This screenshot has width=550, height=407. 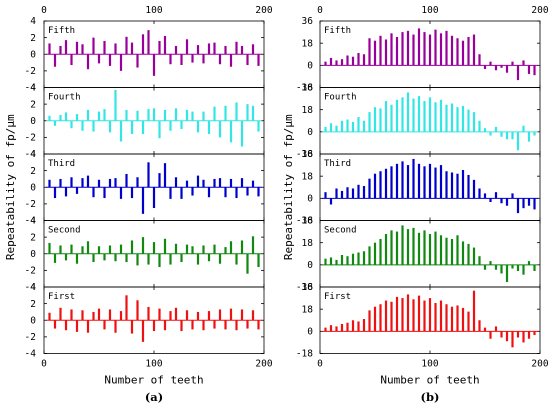 What do you see at coordinates (418, 55) in the screenshot?
I see `subplot-fifth: -18 0 18 36 Fifth` at bounding box center [418, 55].